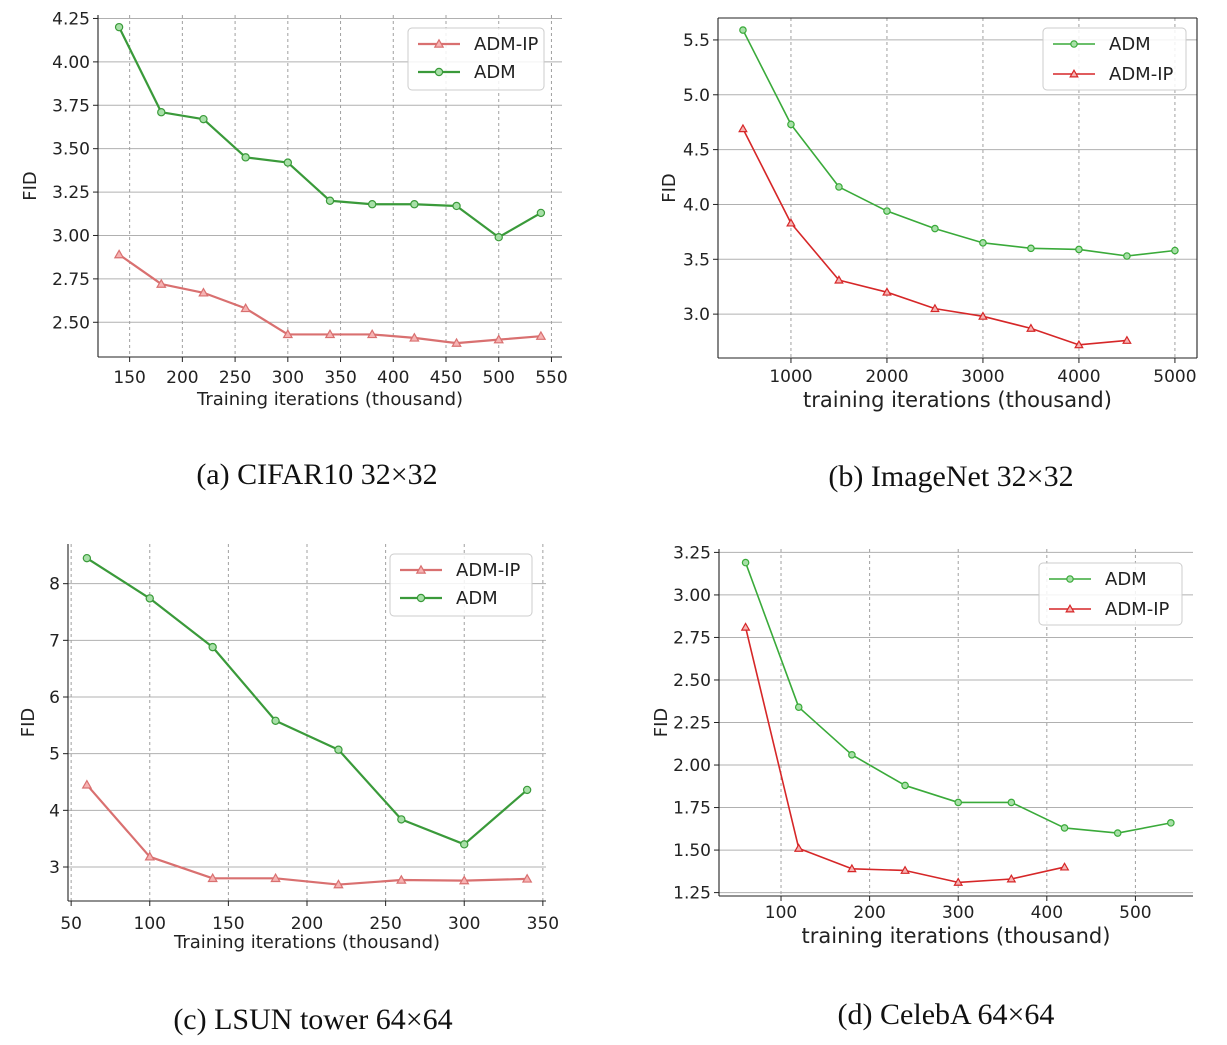  Describe the element at coordinates (696, 151) in the screenshot. I see `y-tick-label: 4.5` at that location.